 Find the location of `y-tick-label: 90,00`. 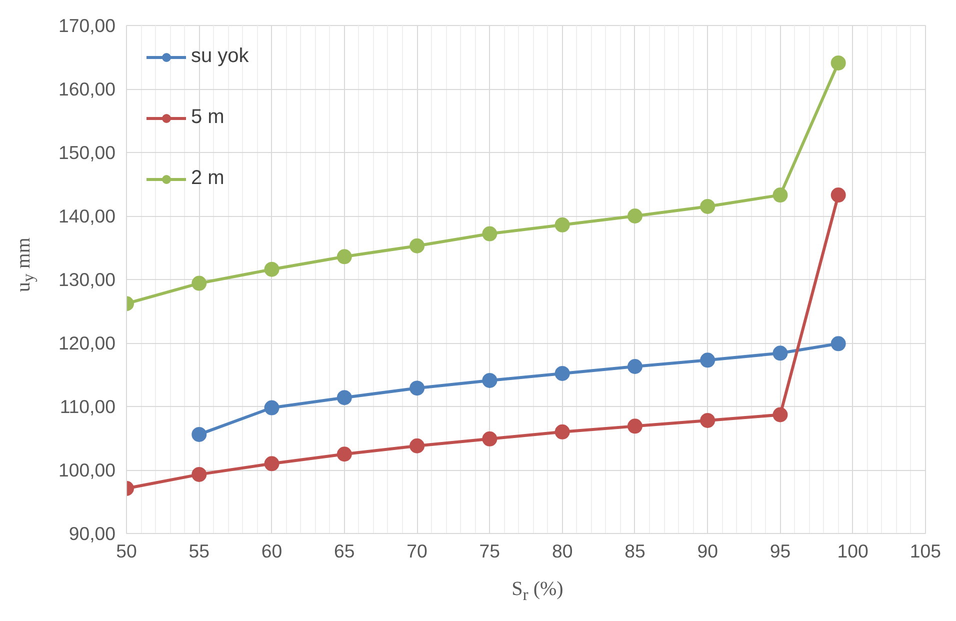

y-tick-label: 90,00 is located at coordinates (92, 533).